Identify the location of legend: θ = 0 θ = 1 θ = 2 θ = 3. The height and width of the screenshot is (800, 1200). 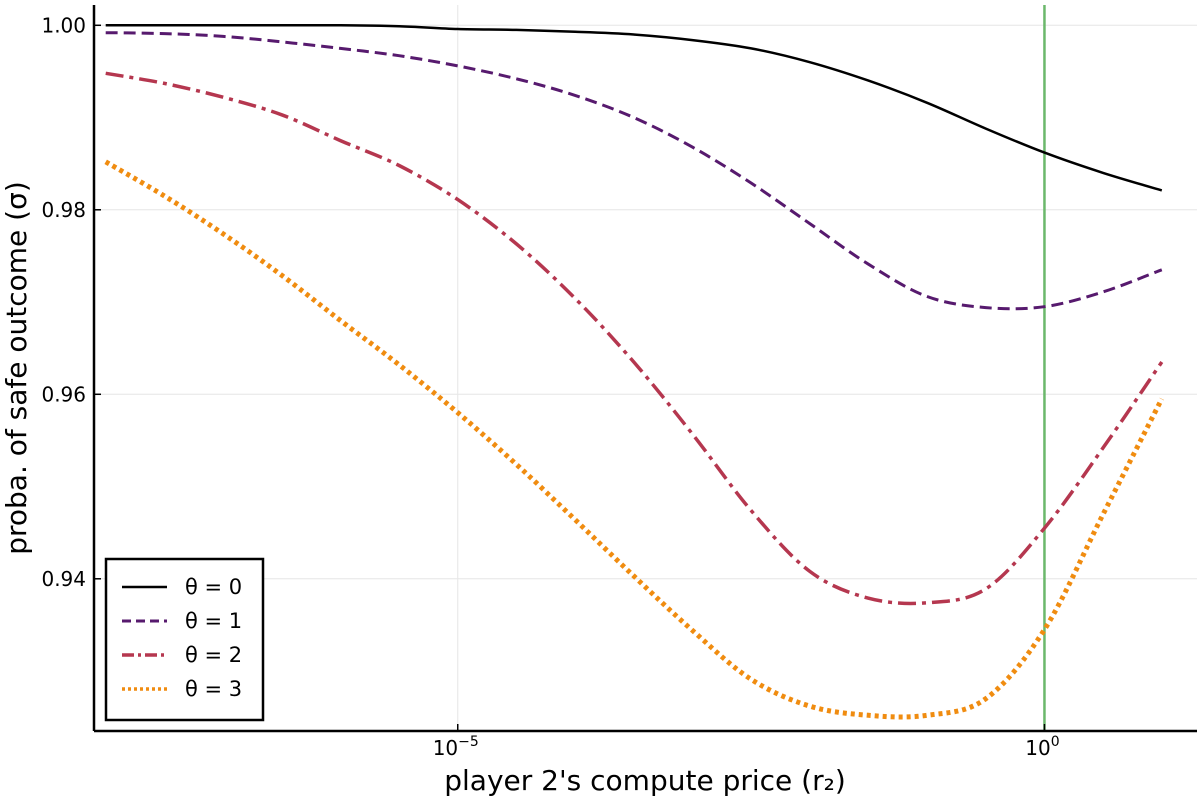
(184, 639).